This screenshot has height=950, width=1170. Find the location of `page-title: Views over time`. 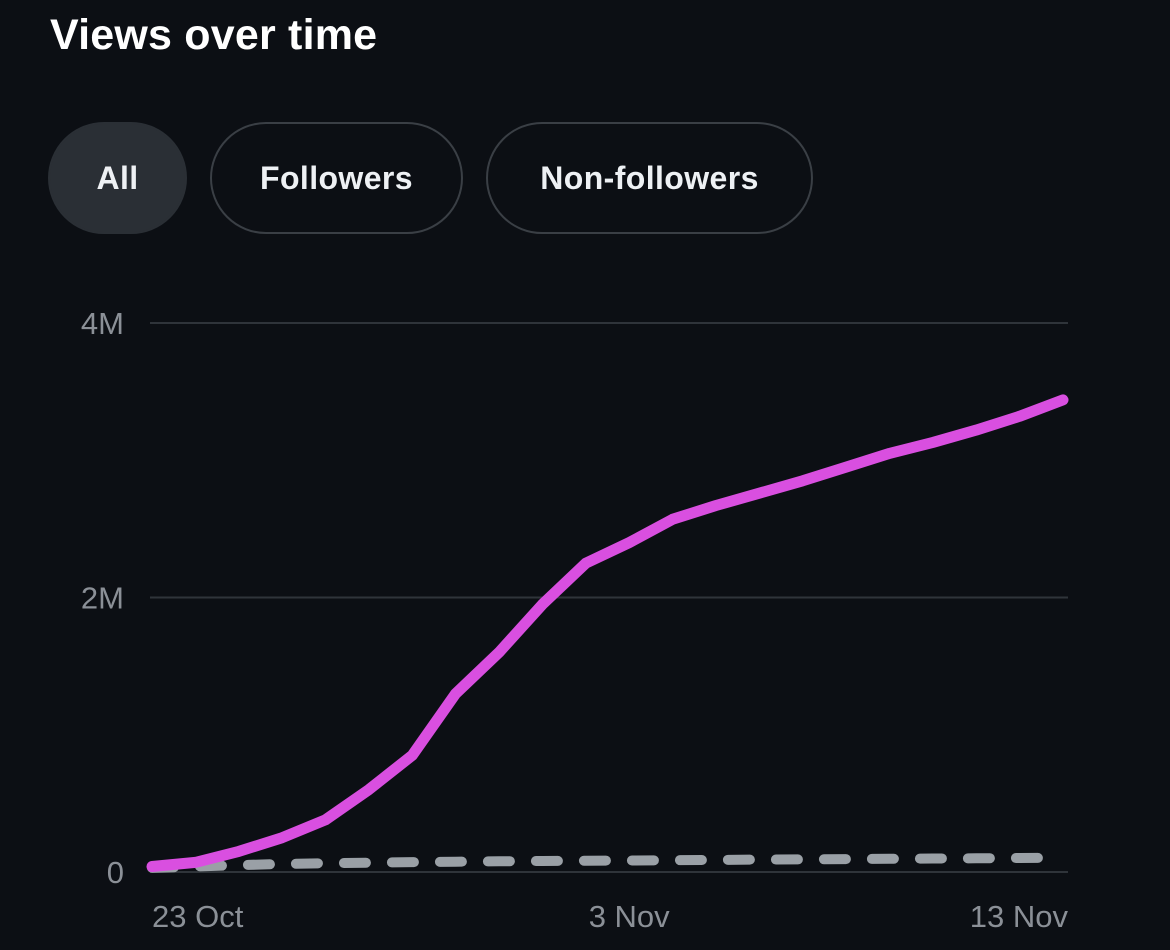

page-title: Views over time is located at coordinates (214, 35).